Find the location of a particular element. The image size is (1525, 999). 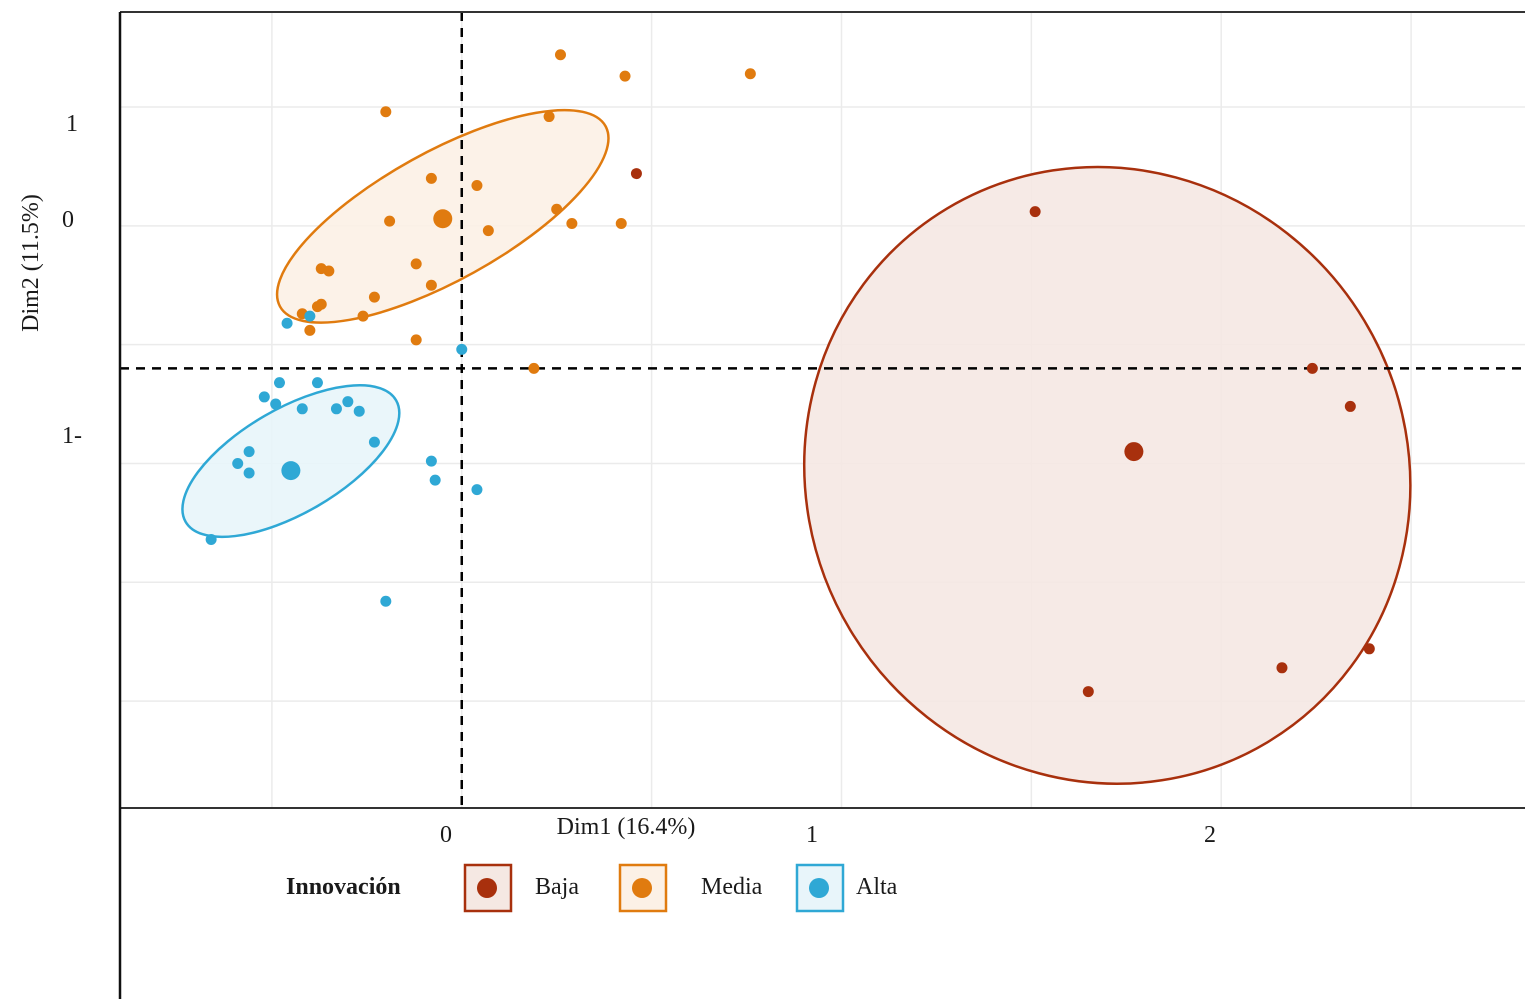

legend-dot-media is located at coordinates (642, 888).